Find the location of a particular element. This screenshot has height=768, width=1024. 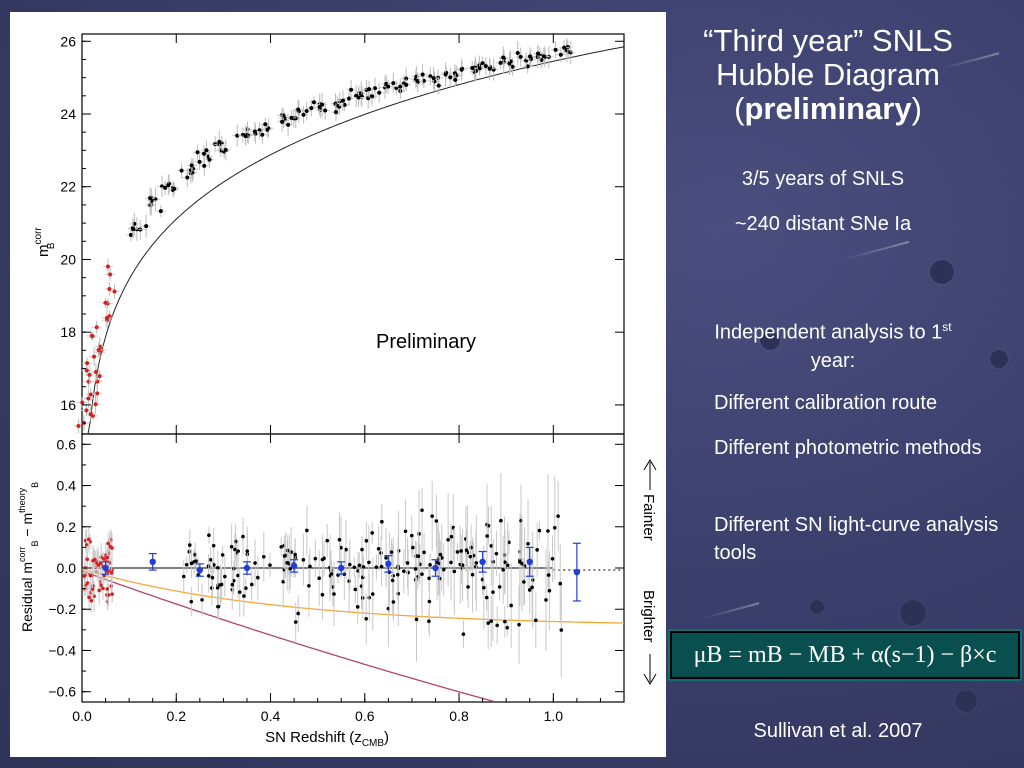

decorative-streak is located at coordinates (730, 611).